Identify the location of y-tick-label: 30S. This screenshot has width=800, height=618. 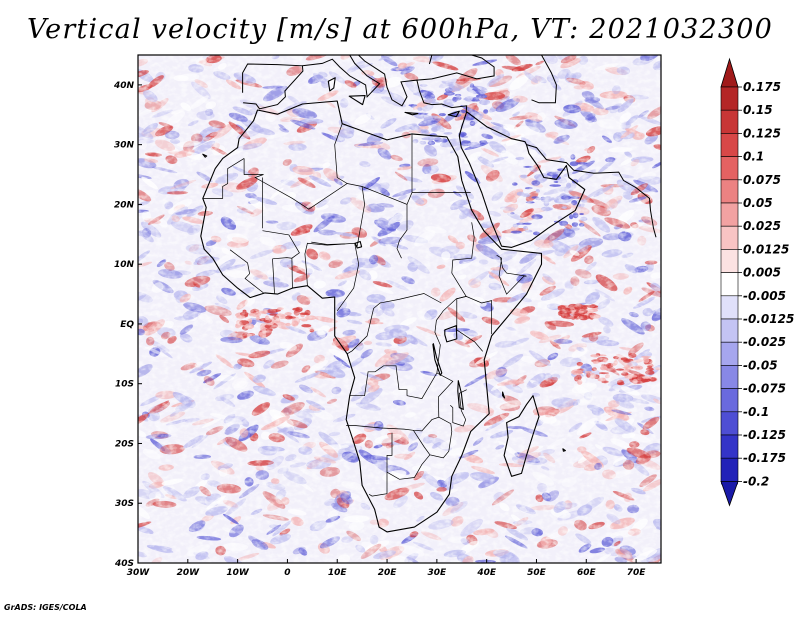
(124, 504).